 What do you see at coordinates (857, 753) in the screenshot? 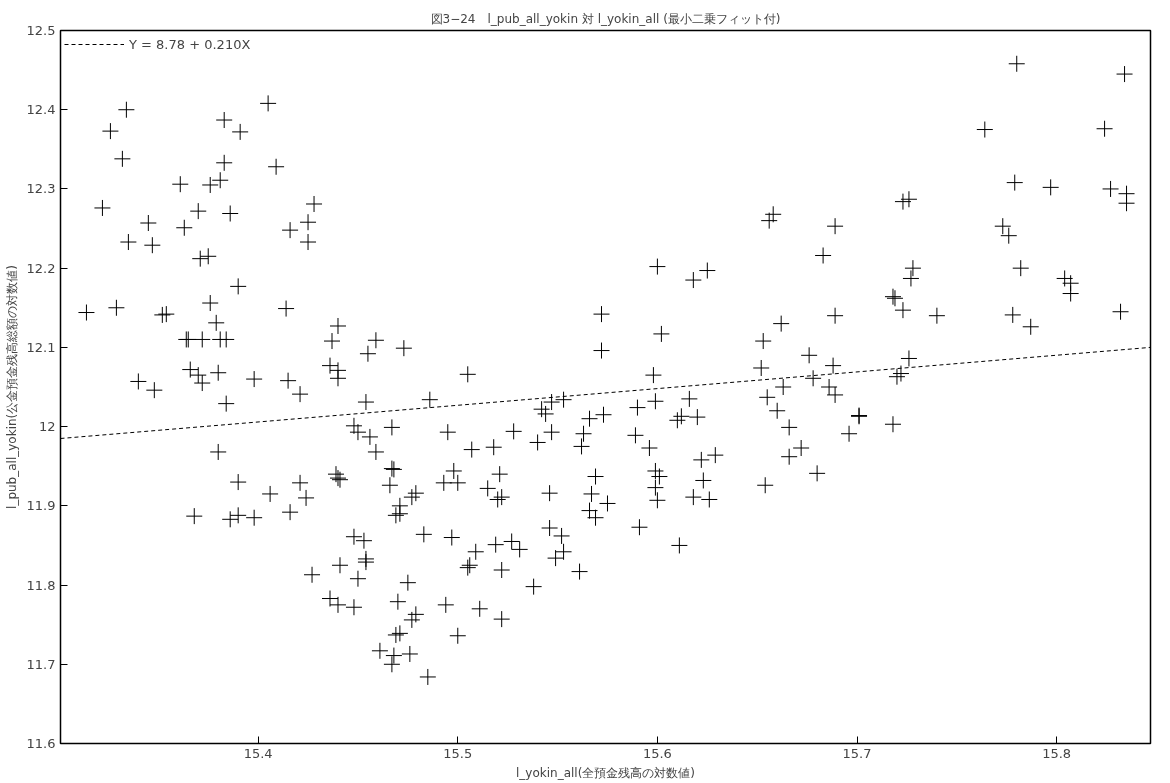
I see `x-tick-label: 15.7` at bounding box center [857, 753].